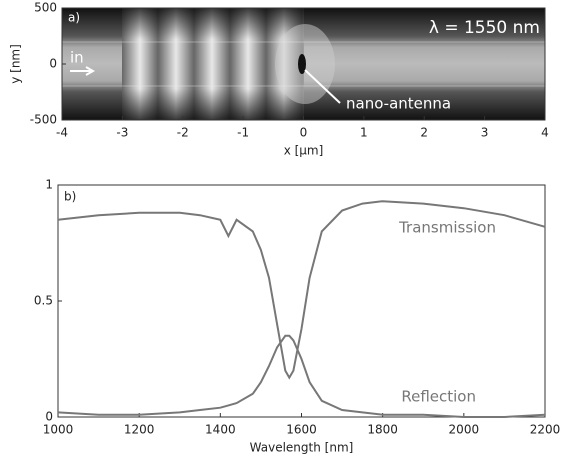 The height and width of the screenshot is (466, 566). I want to click on legend-label: Transmission, so click(447, 228).